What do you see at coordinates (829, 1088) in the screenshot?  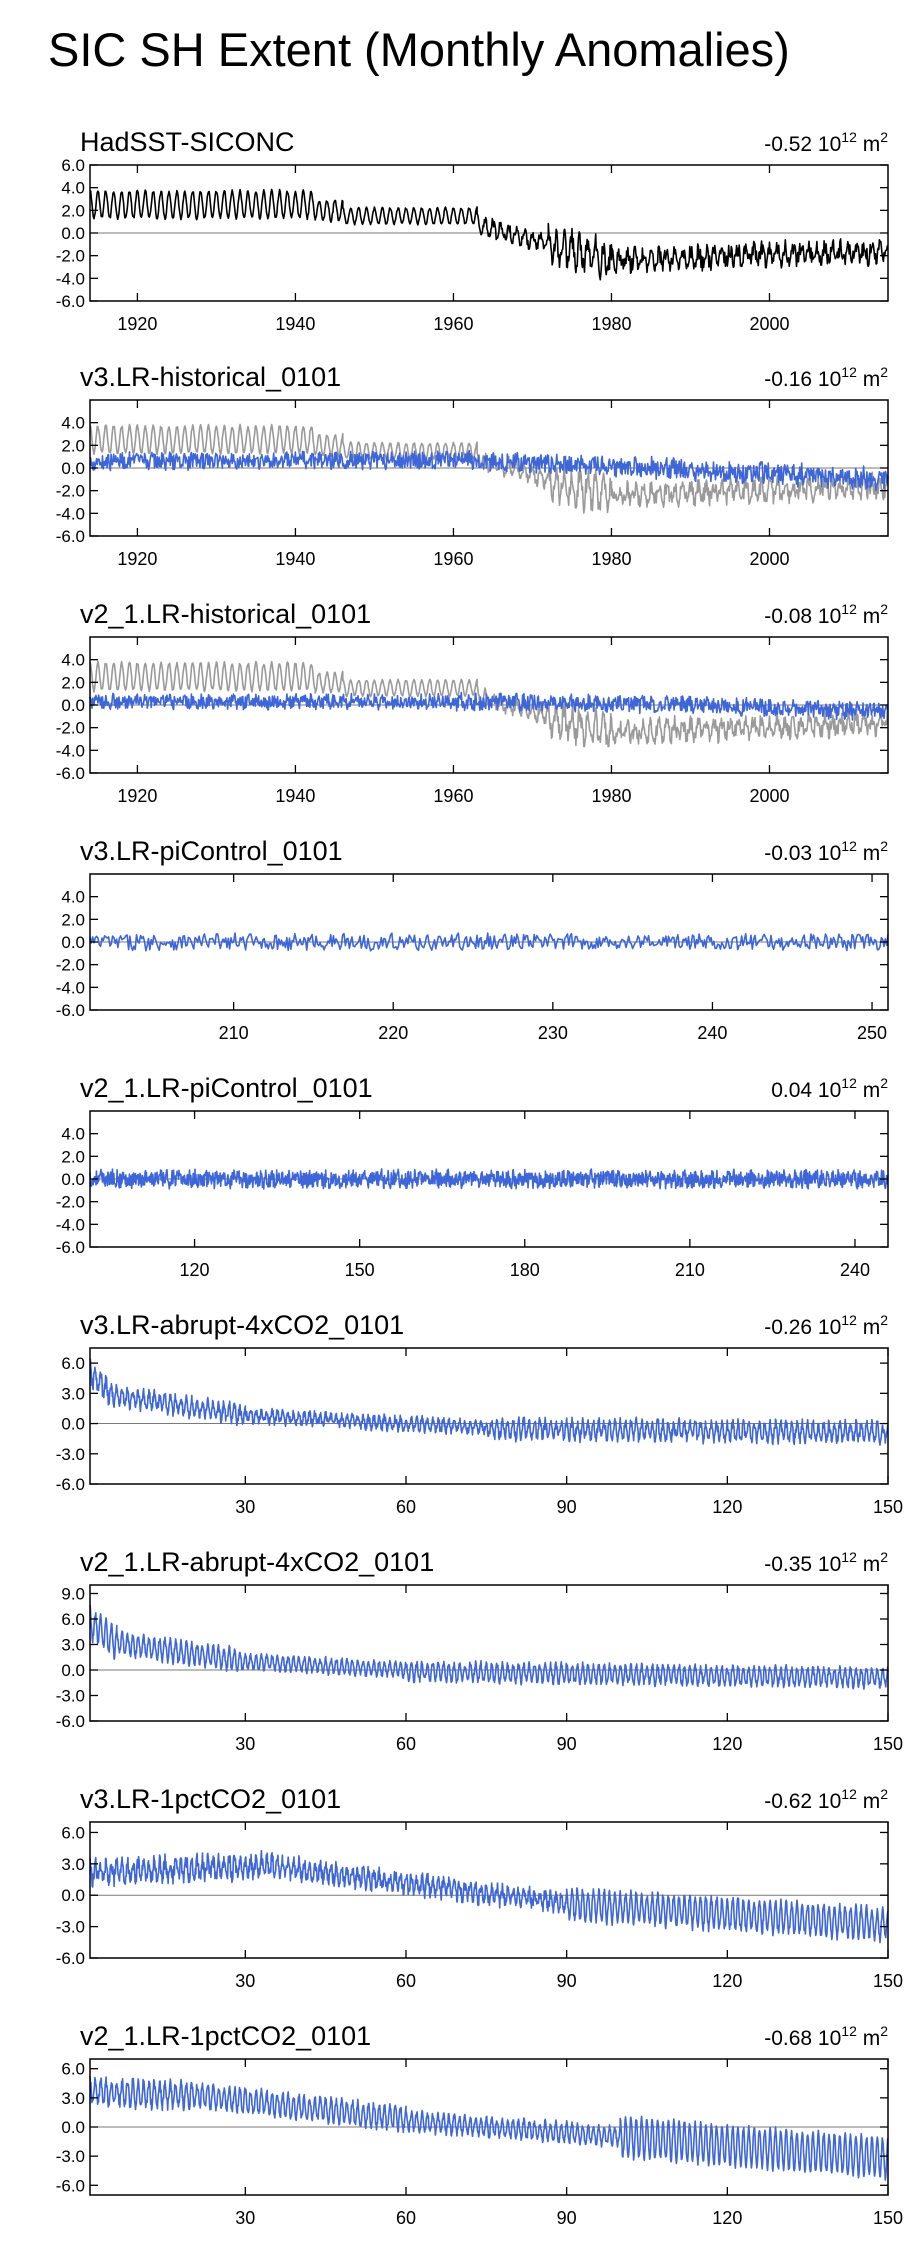 I see `panel-mean: 0.04 1012 m2` at bounding box center [829, 1088].